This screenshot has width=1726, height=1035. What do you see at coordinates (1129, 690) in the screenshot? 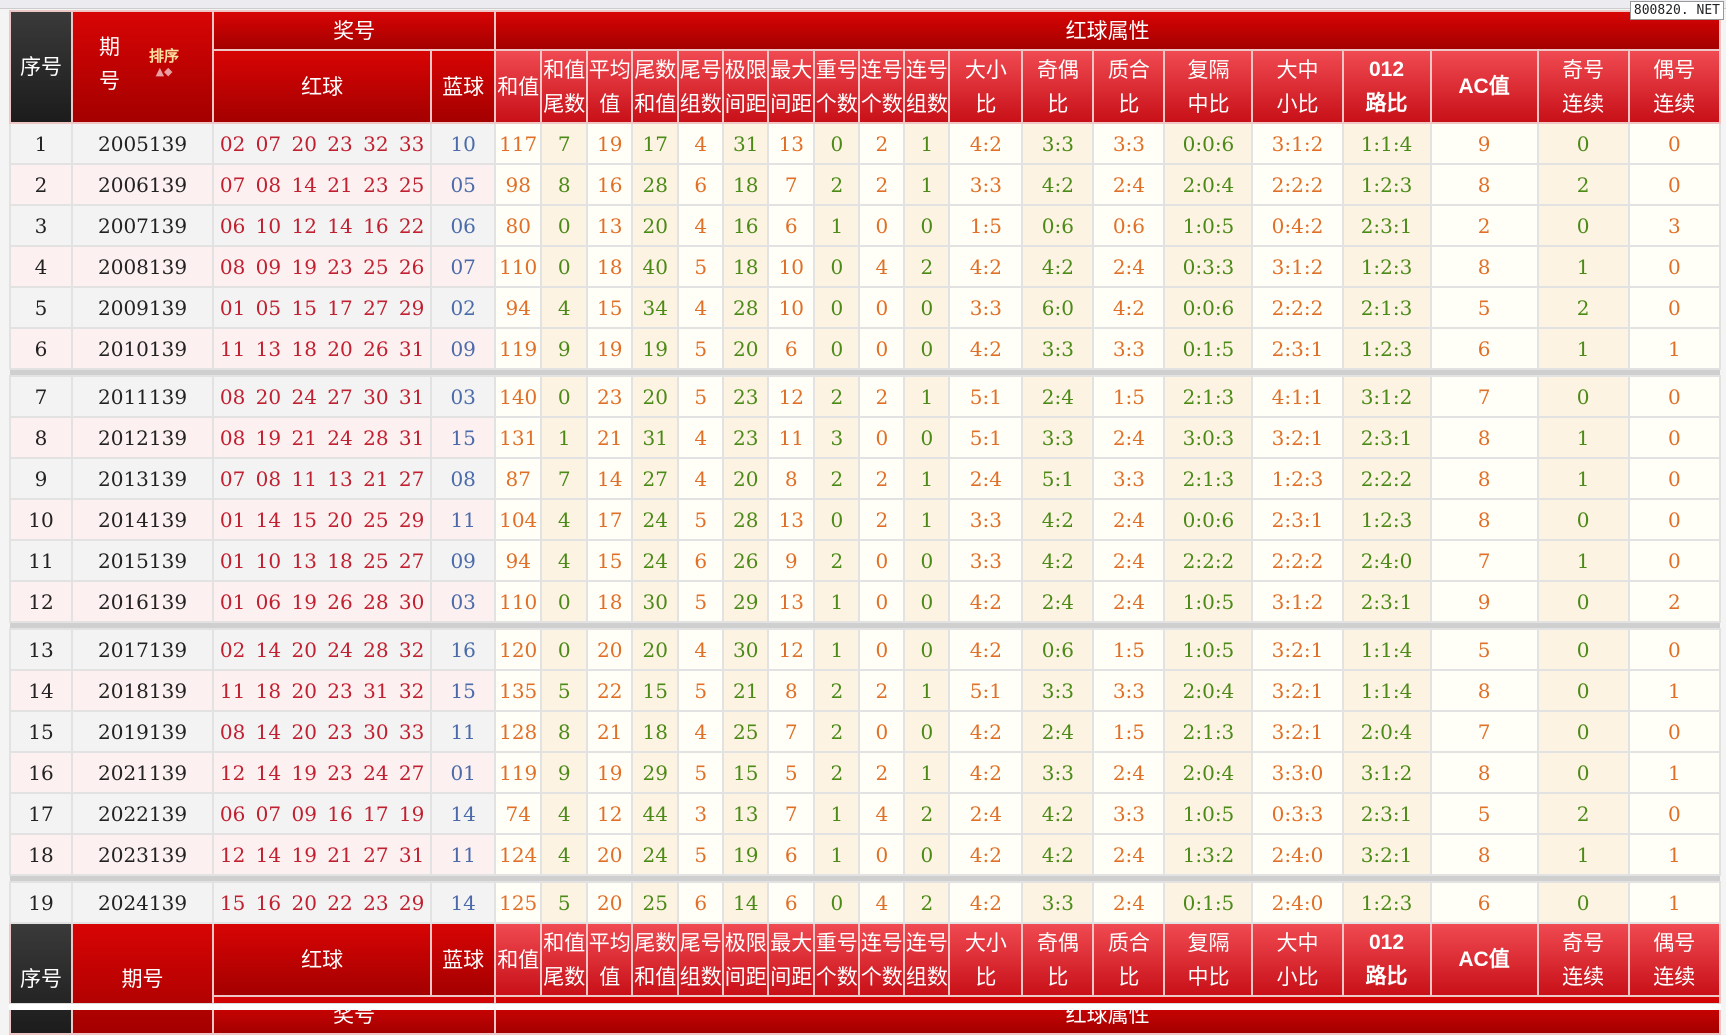
I see `cell-attr-12: 3:3` at bounding box center [1129, 690].